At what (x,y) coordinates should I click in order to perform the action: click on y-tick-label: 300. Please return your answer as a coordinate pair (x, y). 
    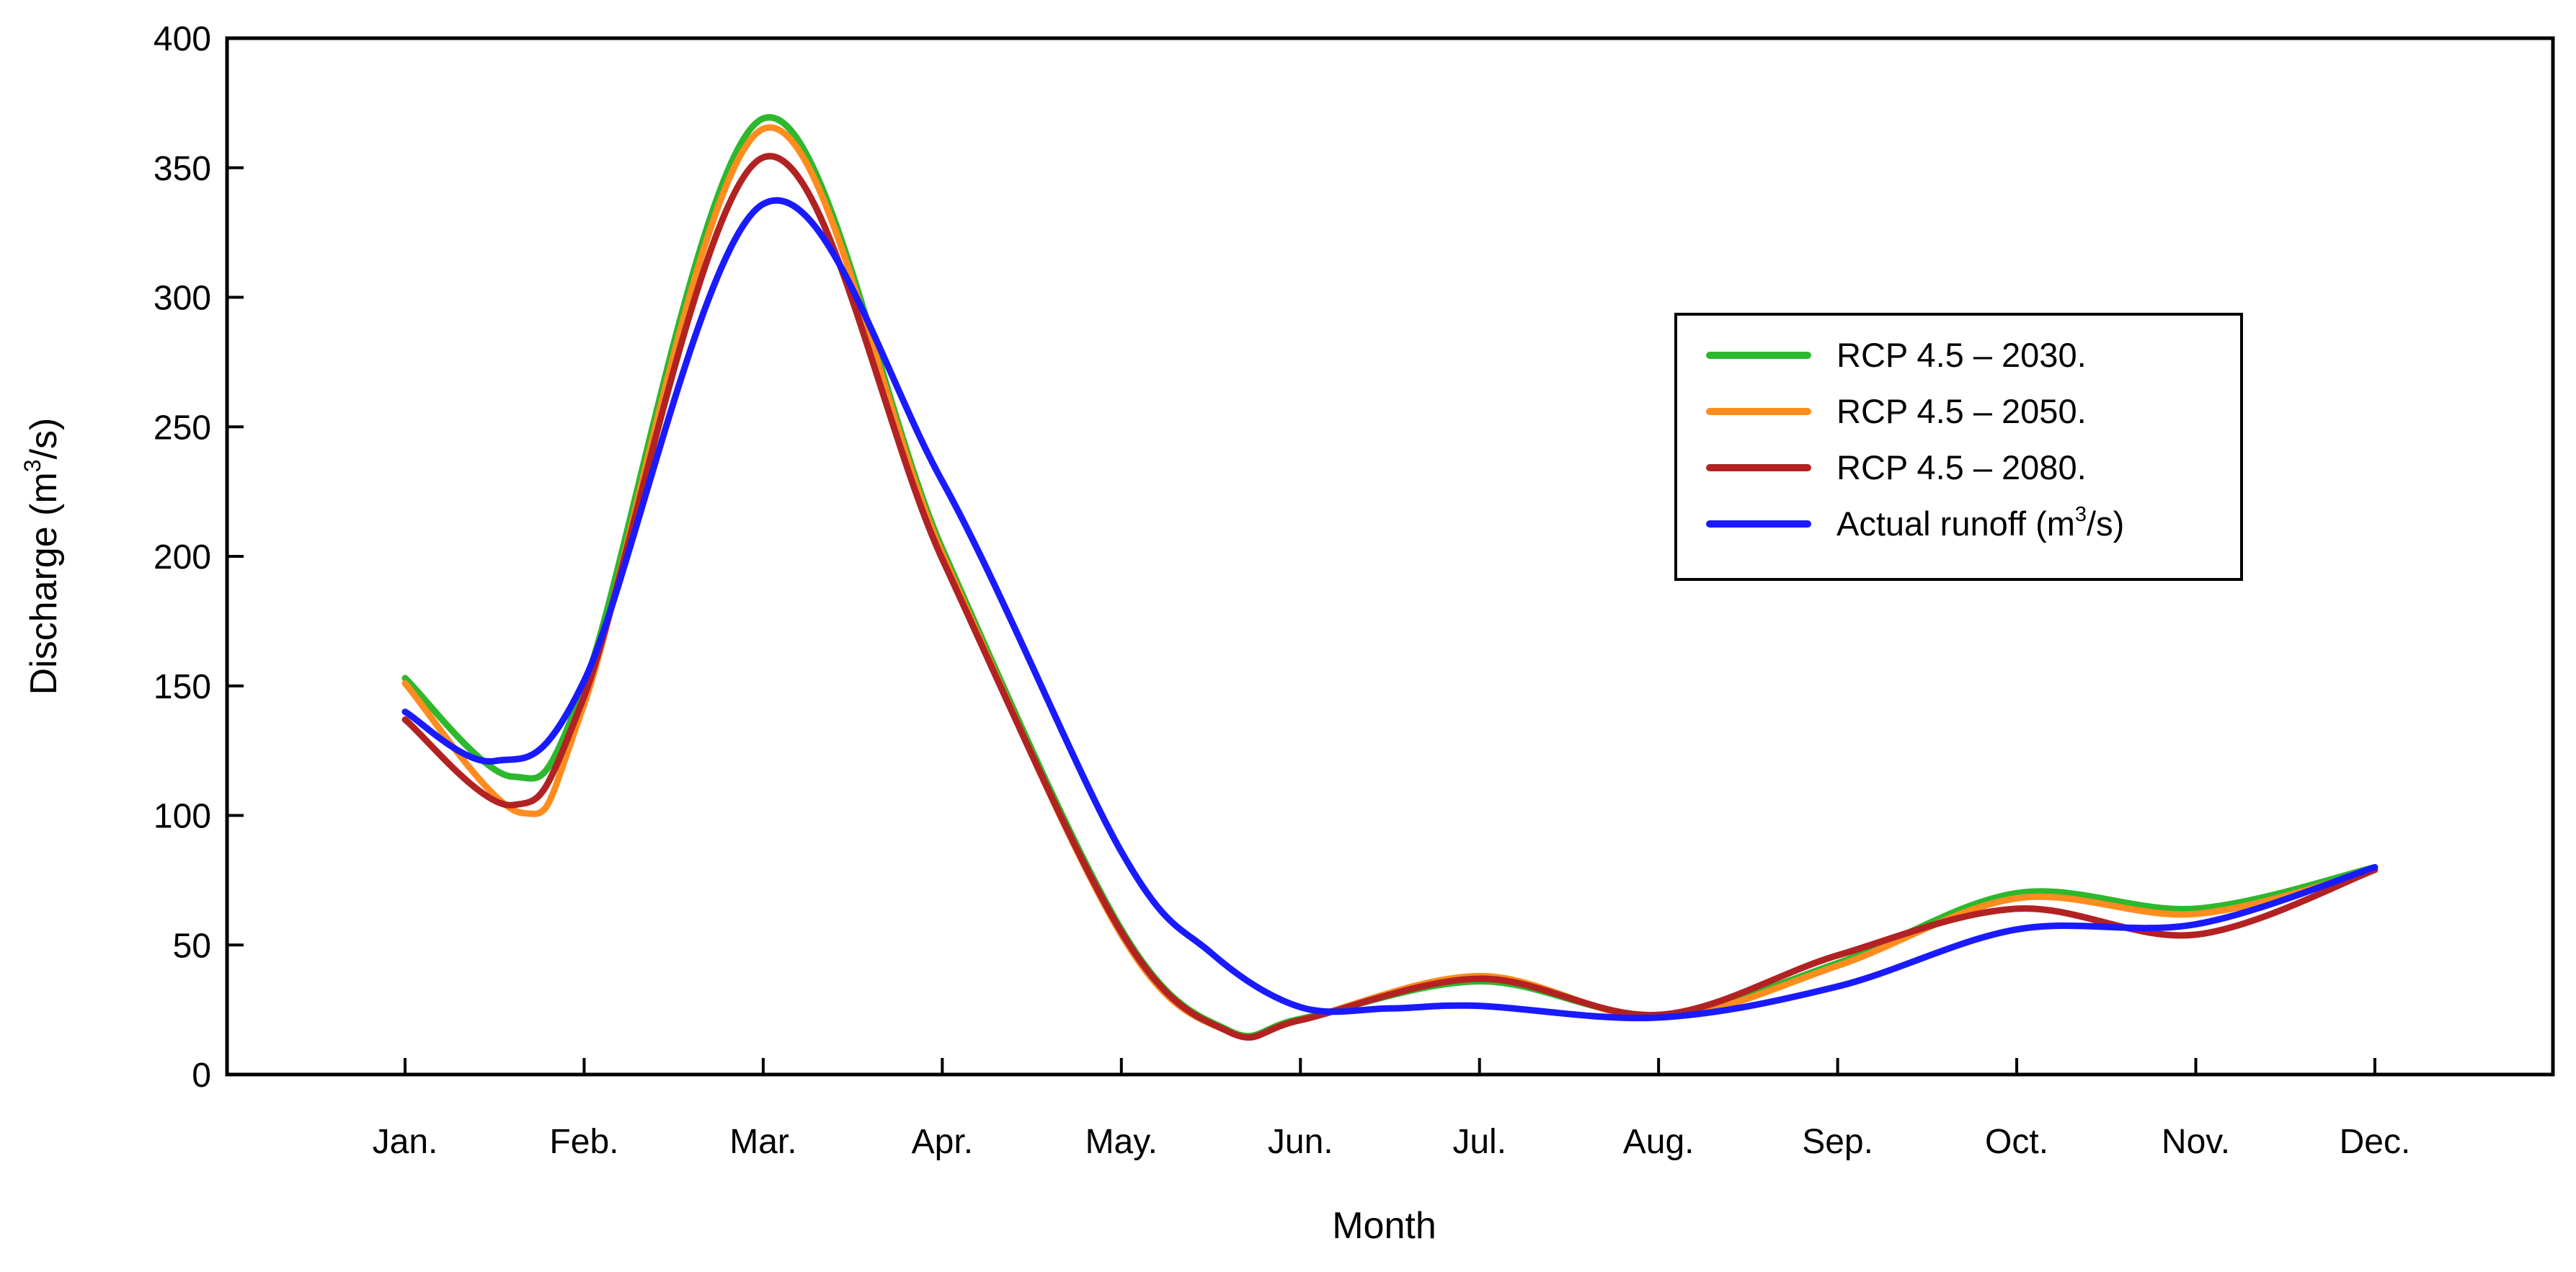
    Looking at the image, I should click on (182, 299).